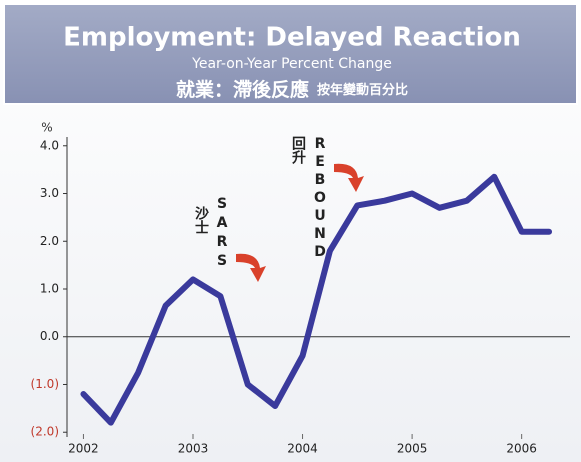 The image size is (581, 462). What do you see at coordinates (49, 241) in the screenshot?
I see `y-tick-label: 2.0` at bounding box center [49, 241].